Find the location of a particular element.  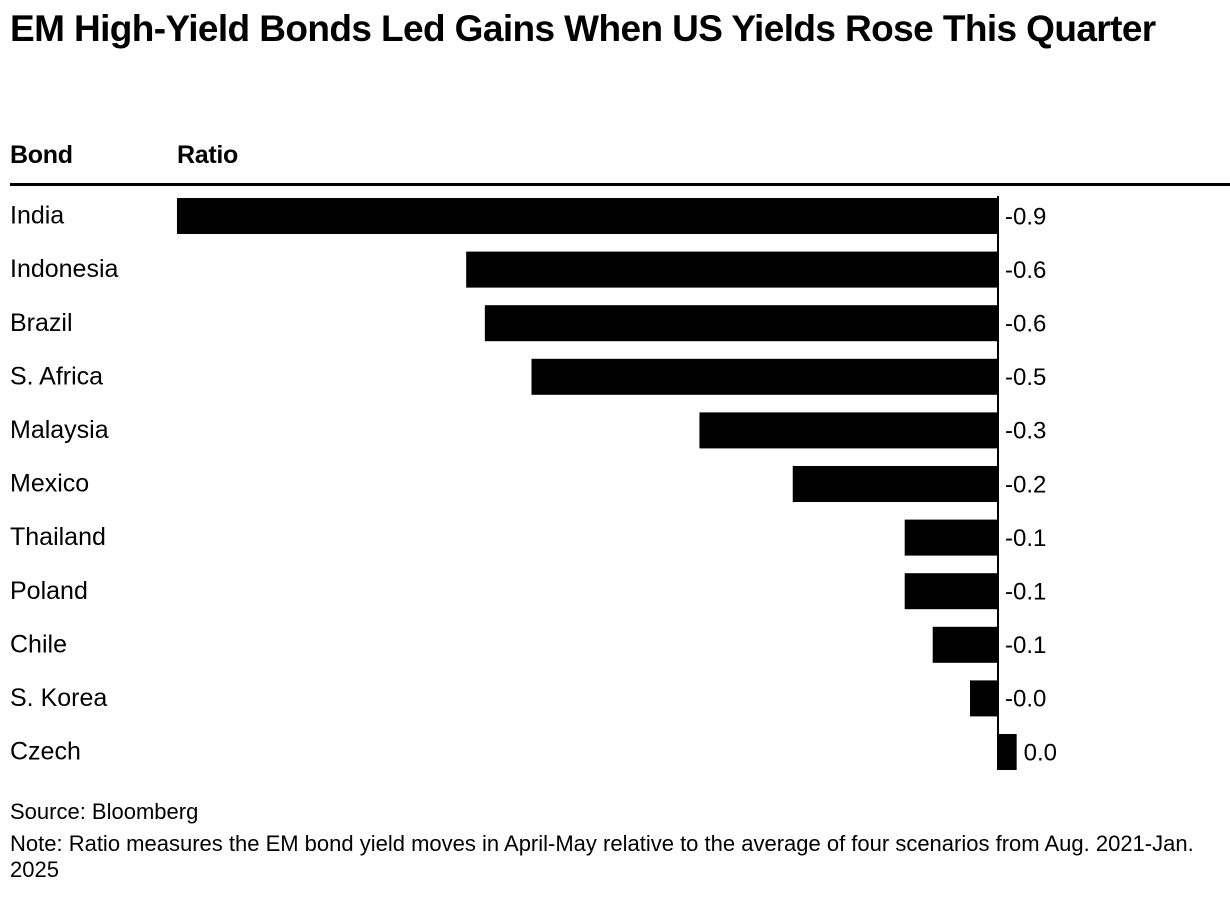

value-label: 0.0 is located at coordinates (1040, 752).